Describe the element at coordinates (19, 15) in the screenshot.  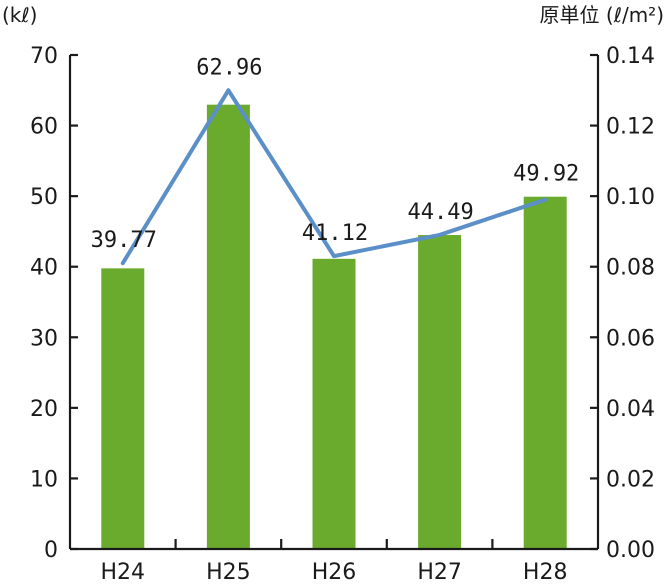
I see `left-axis-unit: (kℓ)` at that location.